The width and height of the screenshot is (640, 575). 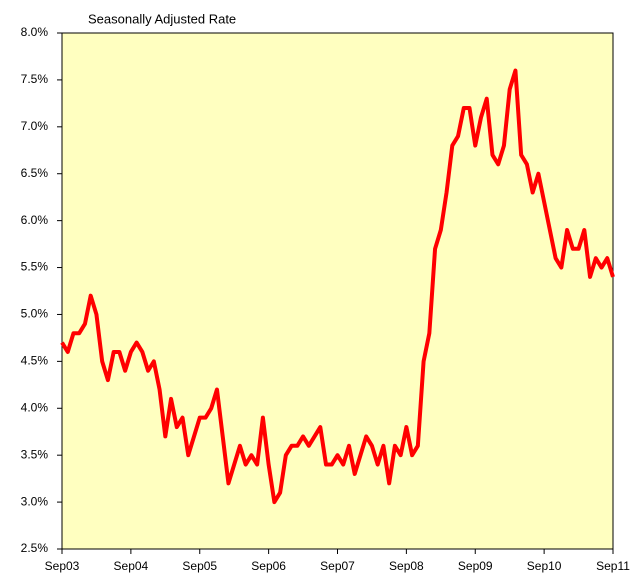 What do you see at coordinates (199, 566) in the screenshot?
I see `x-tick-label: Sep05` at bounding box center [199, 566].